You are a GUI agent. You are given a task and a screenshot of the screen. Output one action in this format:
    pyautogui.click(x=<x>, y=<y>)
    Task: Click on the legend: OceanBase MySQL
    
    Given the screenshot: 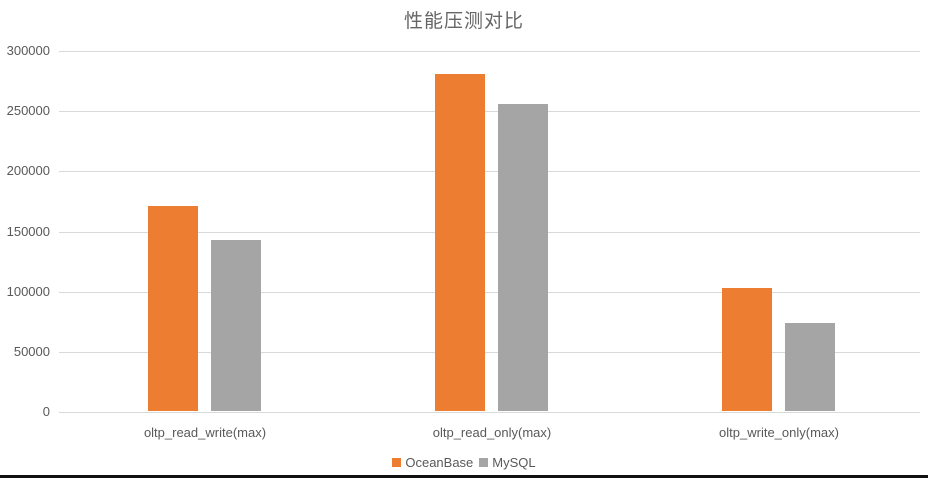 What is the action you would take?
    pyautogui.click(x=464, y=462)
    